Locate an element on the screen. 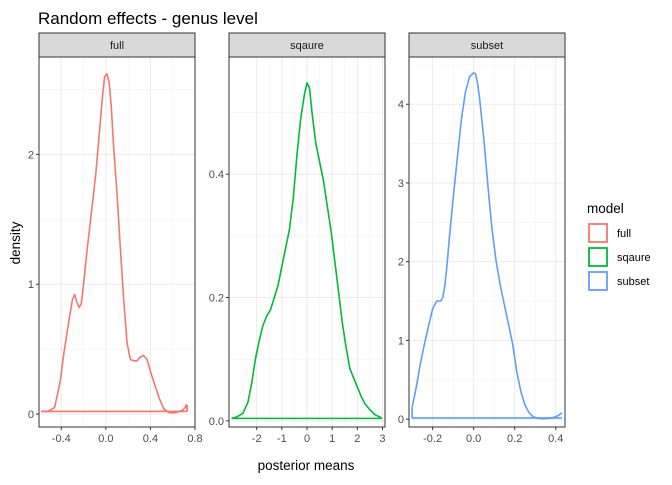 Image resolution: width=672 pixels, height=485 pixels. x-tick-label: -0.2 is located at coordinates (432, 439).